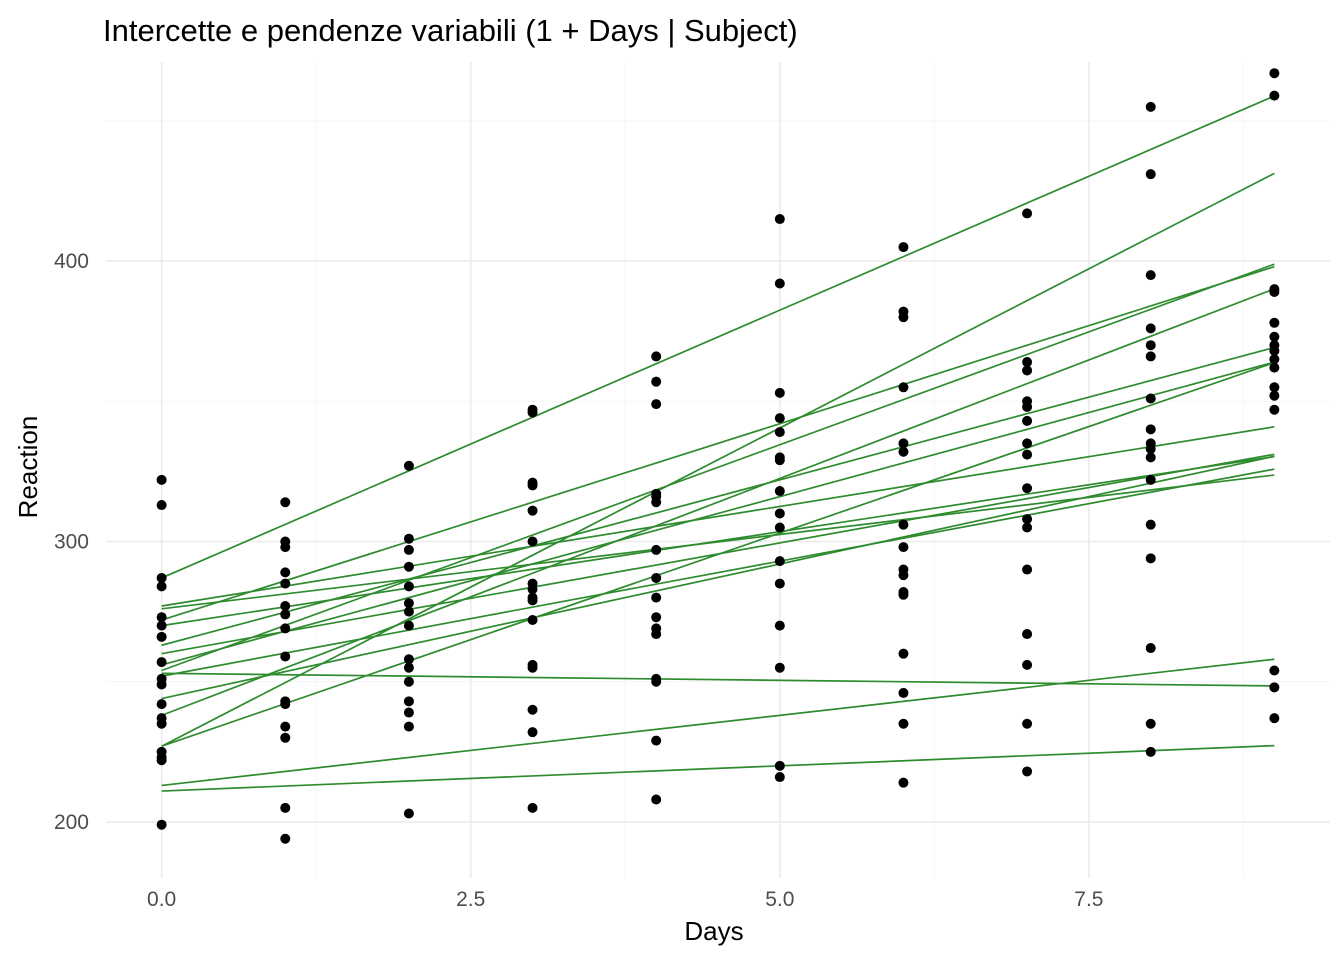 Image resolution: width=1344 pixels, height=960 pixels. Describe the element at coordinates (161, 899) in the screenshot. I see `x-tick-label: 0.0` at that location.